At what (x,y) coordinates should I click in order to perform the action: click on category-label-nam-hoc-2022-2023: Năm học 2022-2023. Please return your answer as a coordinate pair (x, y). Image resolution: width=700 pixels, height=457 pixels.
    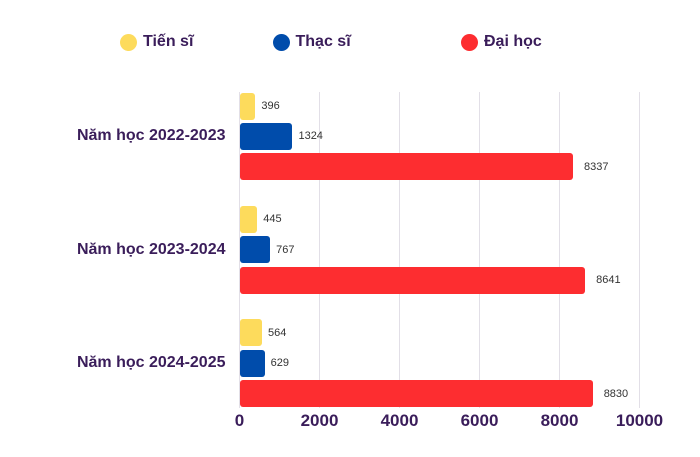
    Looking at the image, I should click on (151, 136).